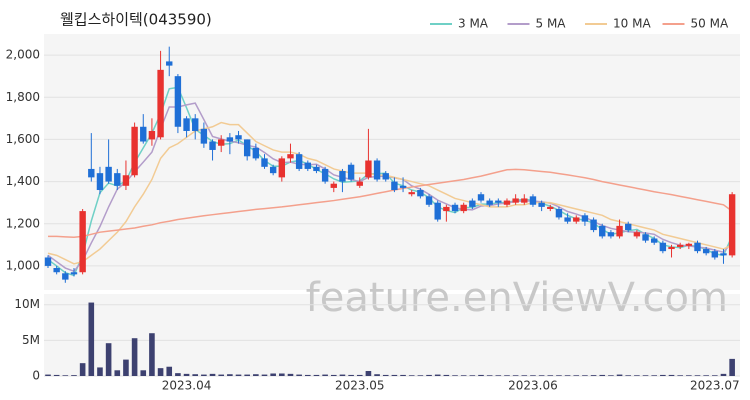  Describe the element at coordinates (187, 386) in the screenshot. I see `x-tick-label: 2023.04` at that location.